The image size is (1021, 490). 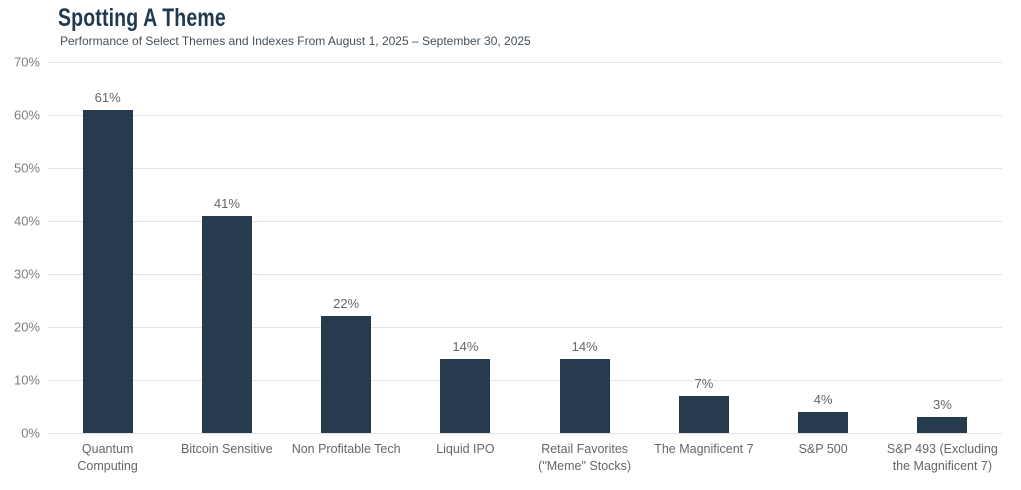 What do you see at coordinates (26, 115) in the screenshot?
I see `y-axis-tick-label: 60%` at bounding box center [26, 115].